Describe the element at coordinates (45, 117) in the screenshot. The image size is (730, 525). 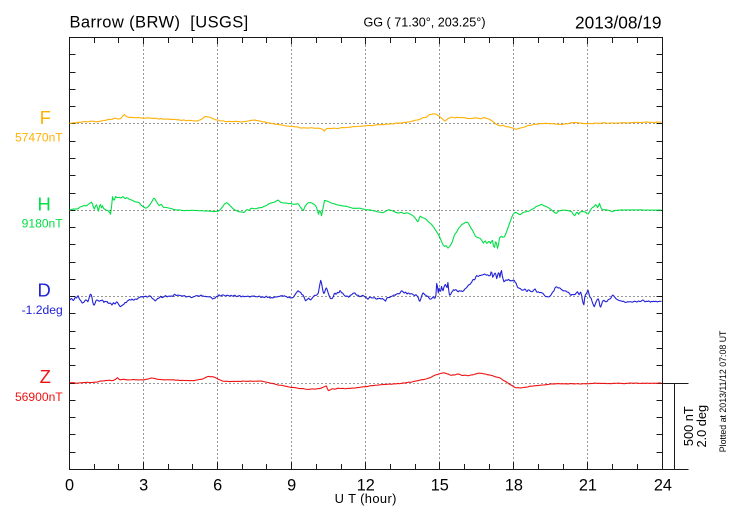
I see `svg-text: F` at that location.